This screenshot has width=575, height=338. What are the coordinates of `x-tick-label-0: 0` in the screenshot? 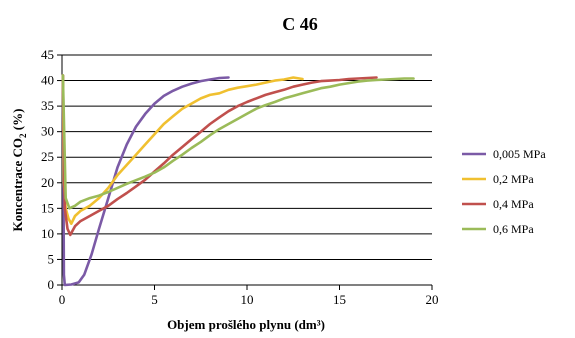 It's located at (62, 299).